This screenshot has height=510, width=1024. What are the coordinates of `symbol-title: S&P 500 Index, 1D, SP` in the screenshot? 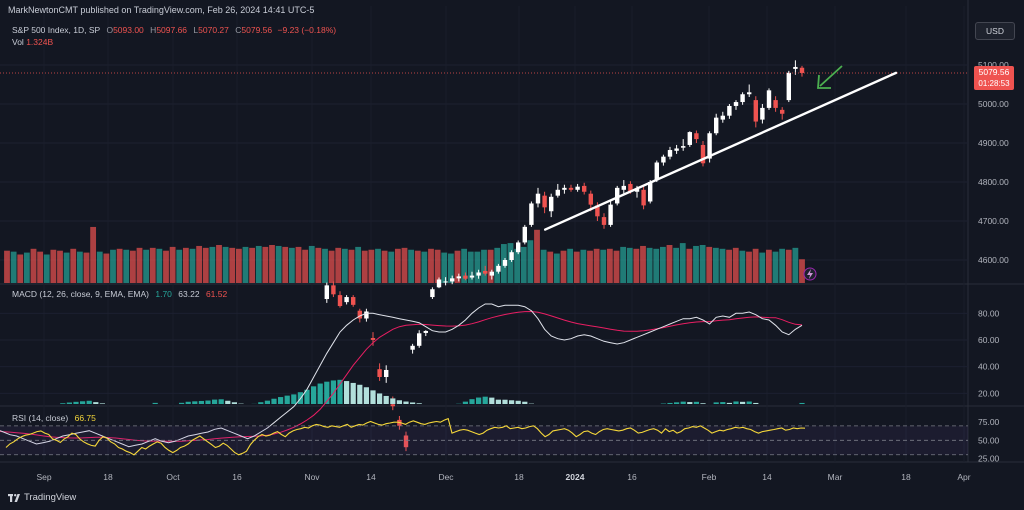 It's located at (56, 30).